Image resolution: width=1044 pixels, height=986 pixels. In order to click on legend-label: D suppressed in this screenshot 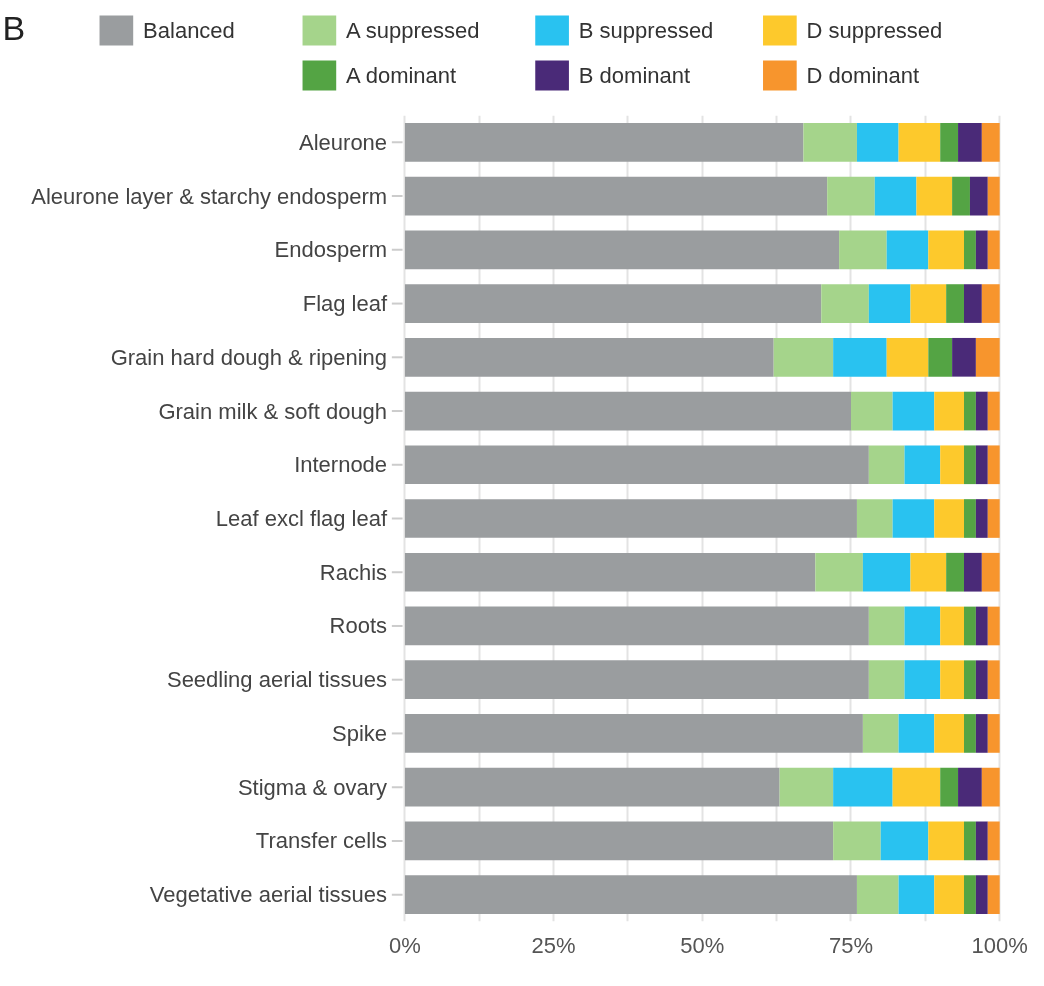, I will do `click(874, 30)`.